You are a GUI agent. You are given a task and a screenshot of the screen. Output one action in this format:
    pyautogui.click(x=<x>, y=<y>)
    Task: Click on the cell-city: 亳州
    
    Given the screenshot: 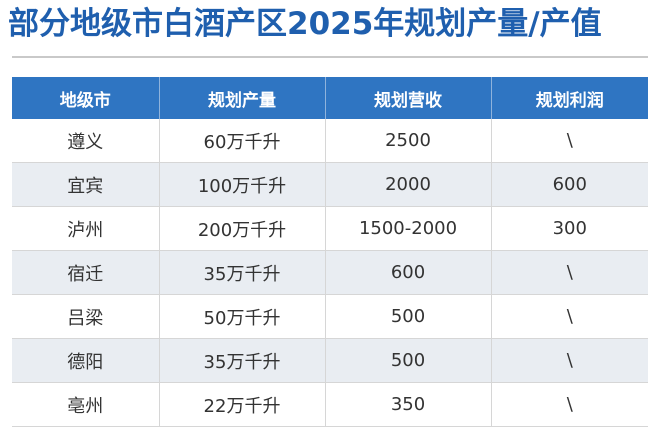 What is the action you would take?
    pyautogui.click(x=86, y=404)
    